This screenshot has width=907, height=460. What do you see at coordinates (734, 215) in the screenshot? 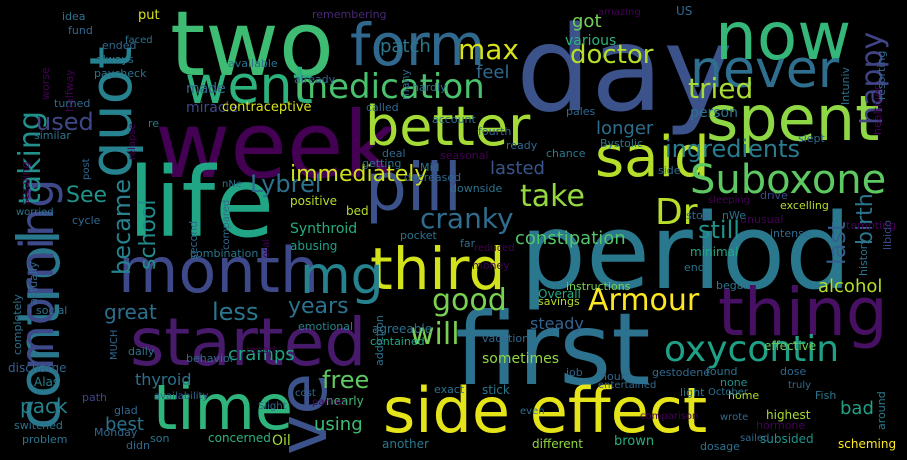
I see `word-nwe: nWe` at bounding box center [734, 215].